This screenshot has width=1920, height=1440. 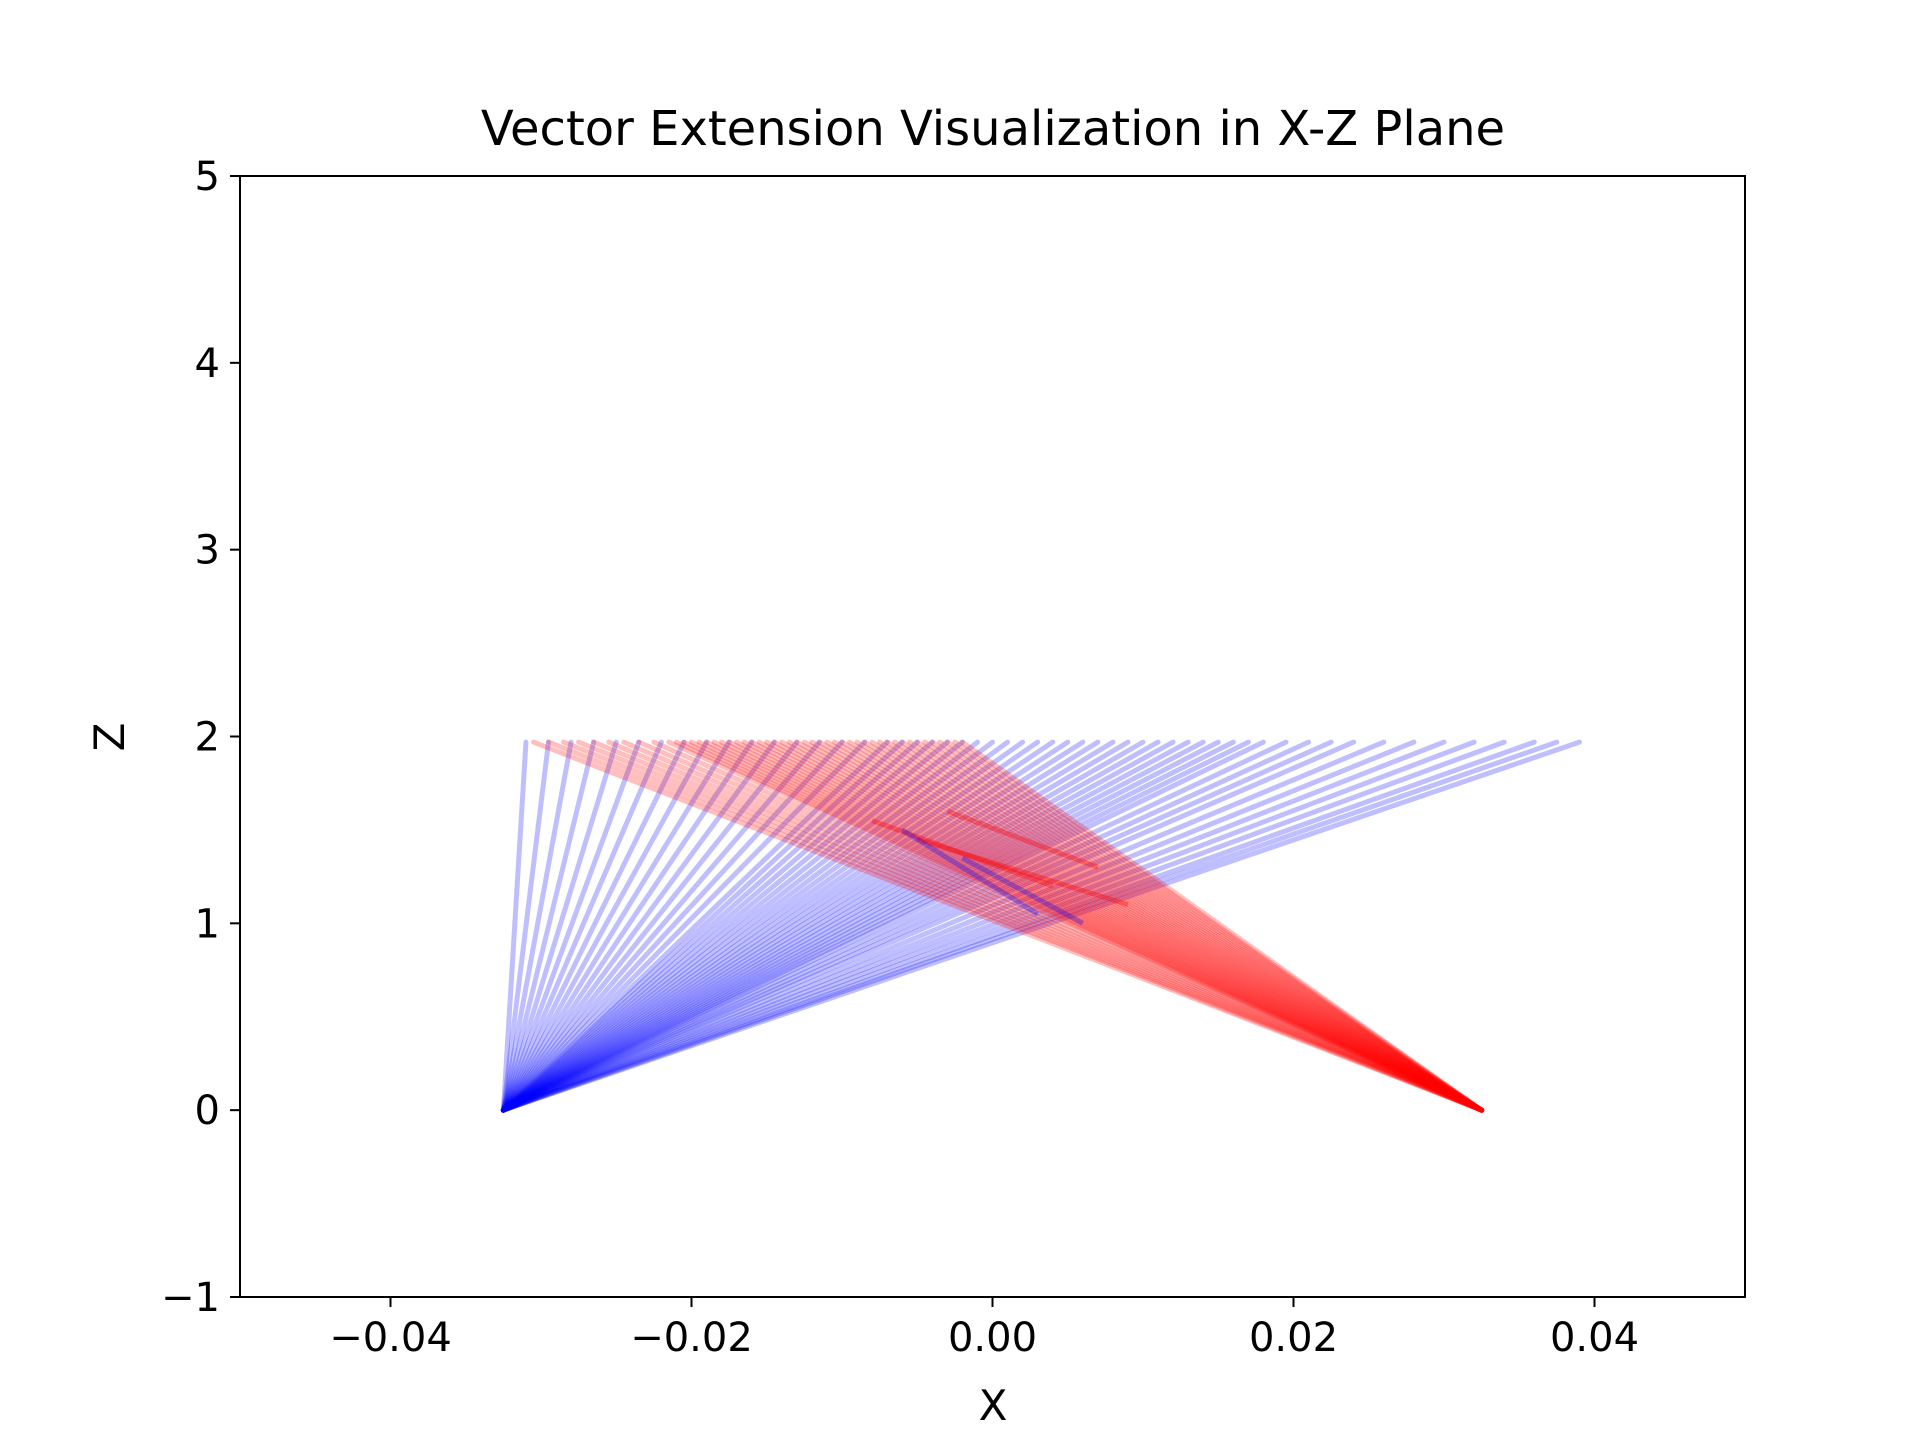 What do you see at coordinates (992, 1338) in the screenshot?
I see `x-tick-label: 0.00` at bounding box center [992, 1338].